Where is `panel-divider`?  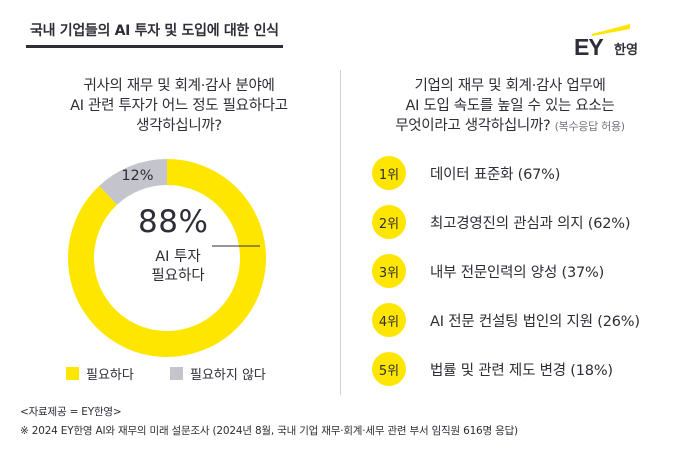
panel-divider is located at coordinates (340, 232).